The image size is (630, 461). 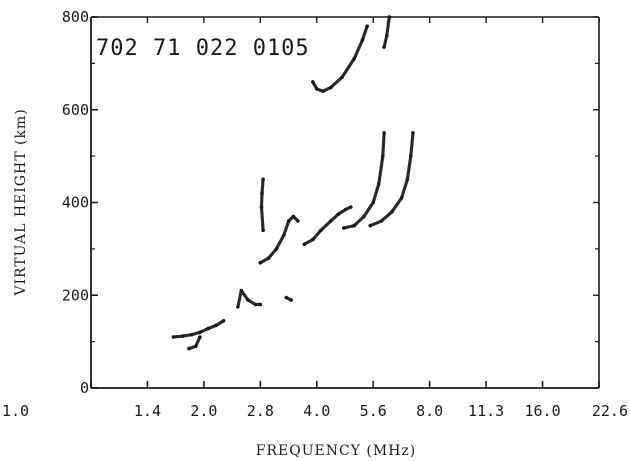 I want to click on y-axis-title: VIRTUAL HEIGHT (km), so click(x=21, y=202).